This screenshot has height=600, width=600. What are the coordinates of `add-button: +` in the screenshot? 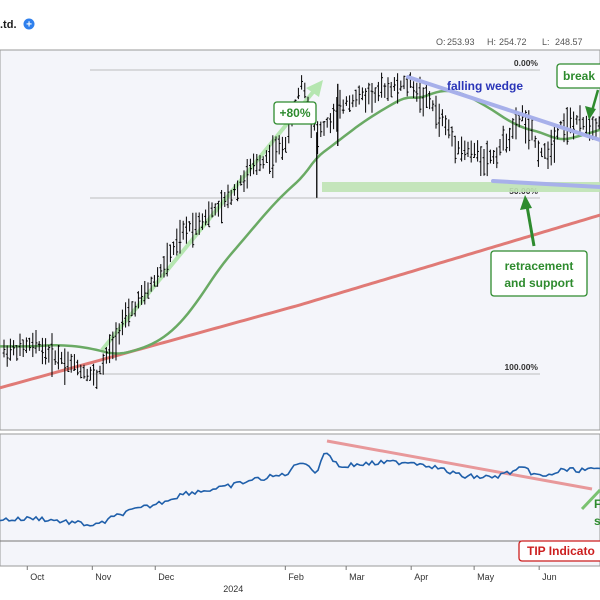 It's located at (29, 24).